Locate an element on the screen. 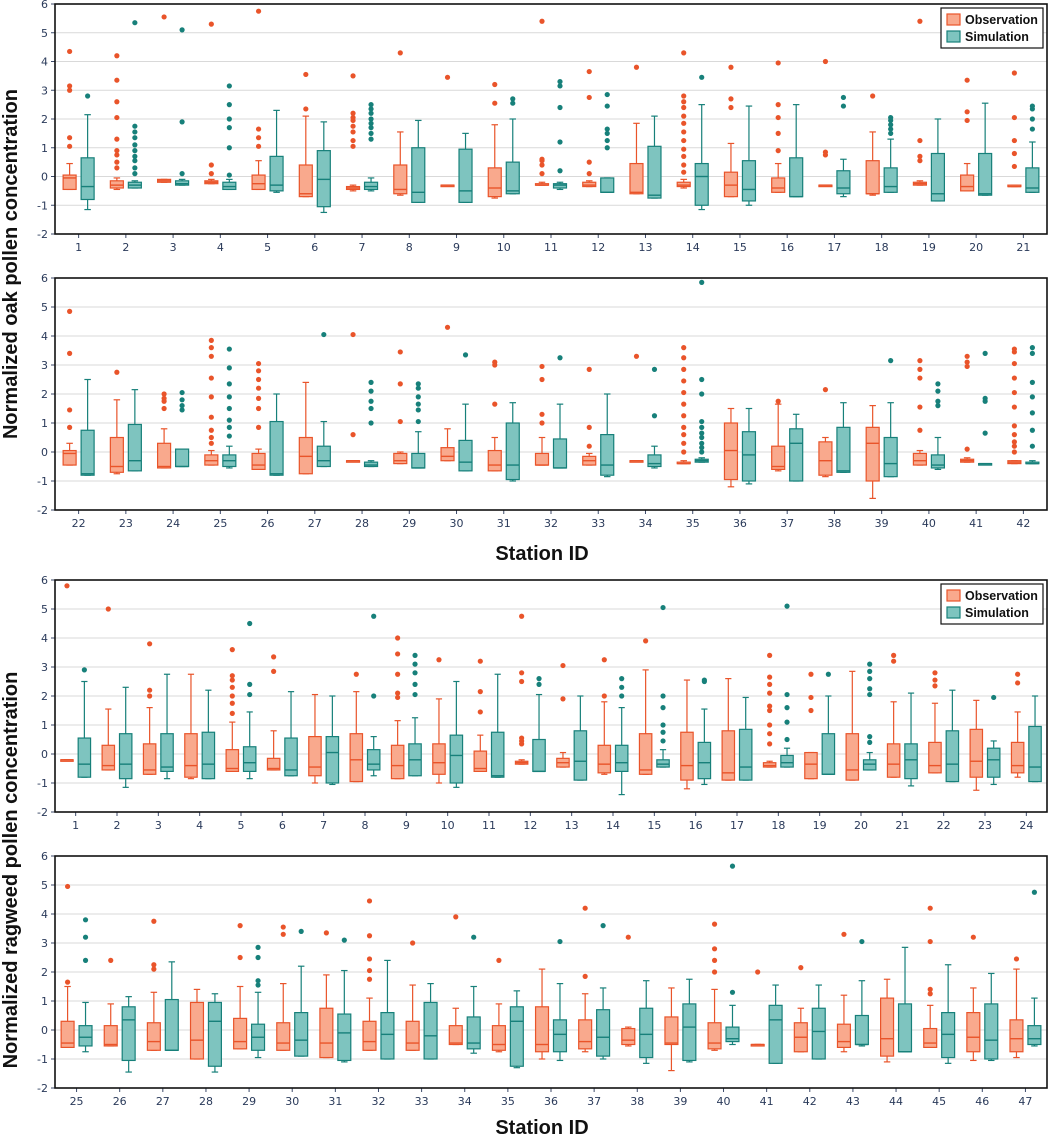 Image resolution: width=1053 pixels, height=1140 pixels. station-15: 15 is located at coordinates (740, 159).